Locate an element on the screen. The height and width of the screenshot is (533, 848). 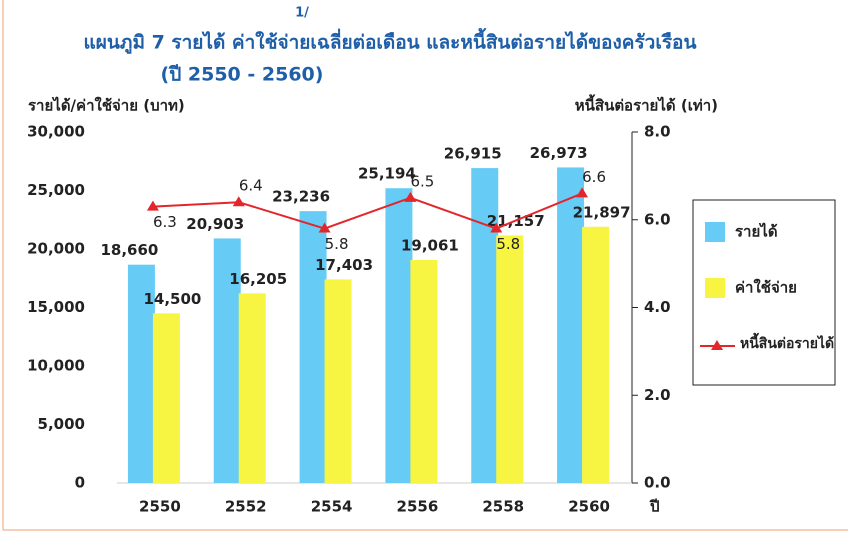
legend-label: ค่าใช้จ่าย is located at coordinates (766, 288).